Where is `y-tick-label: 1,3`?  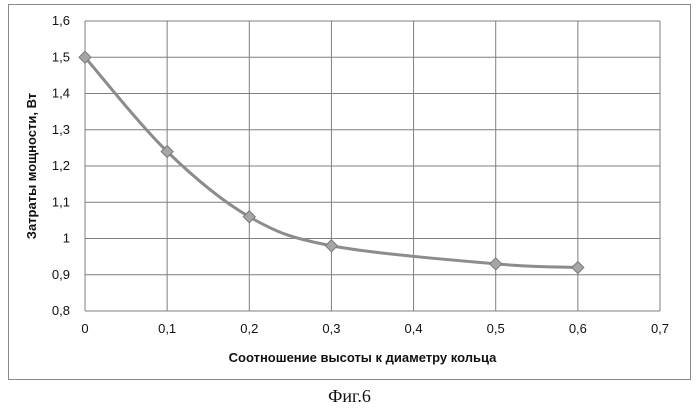 y-tick-label: 1,3 is located at coordinates (61, 129).